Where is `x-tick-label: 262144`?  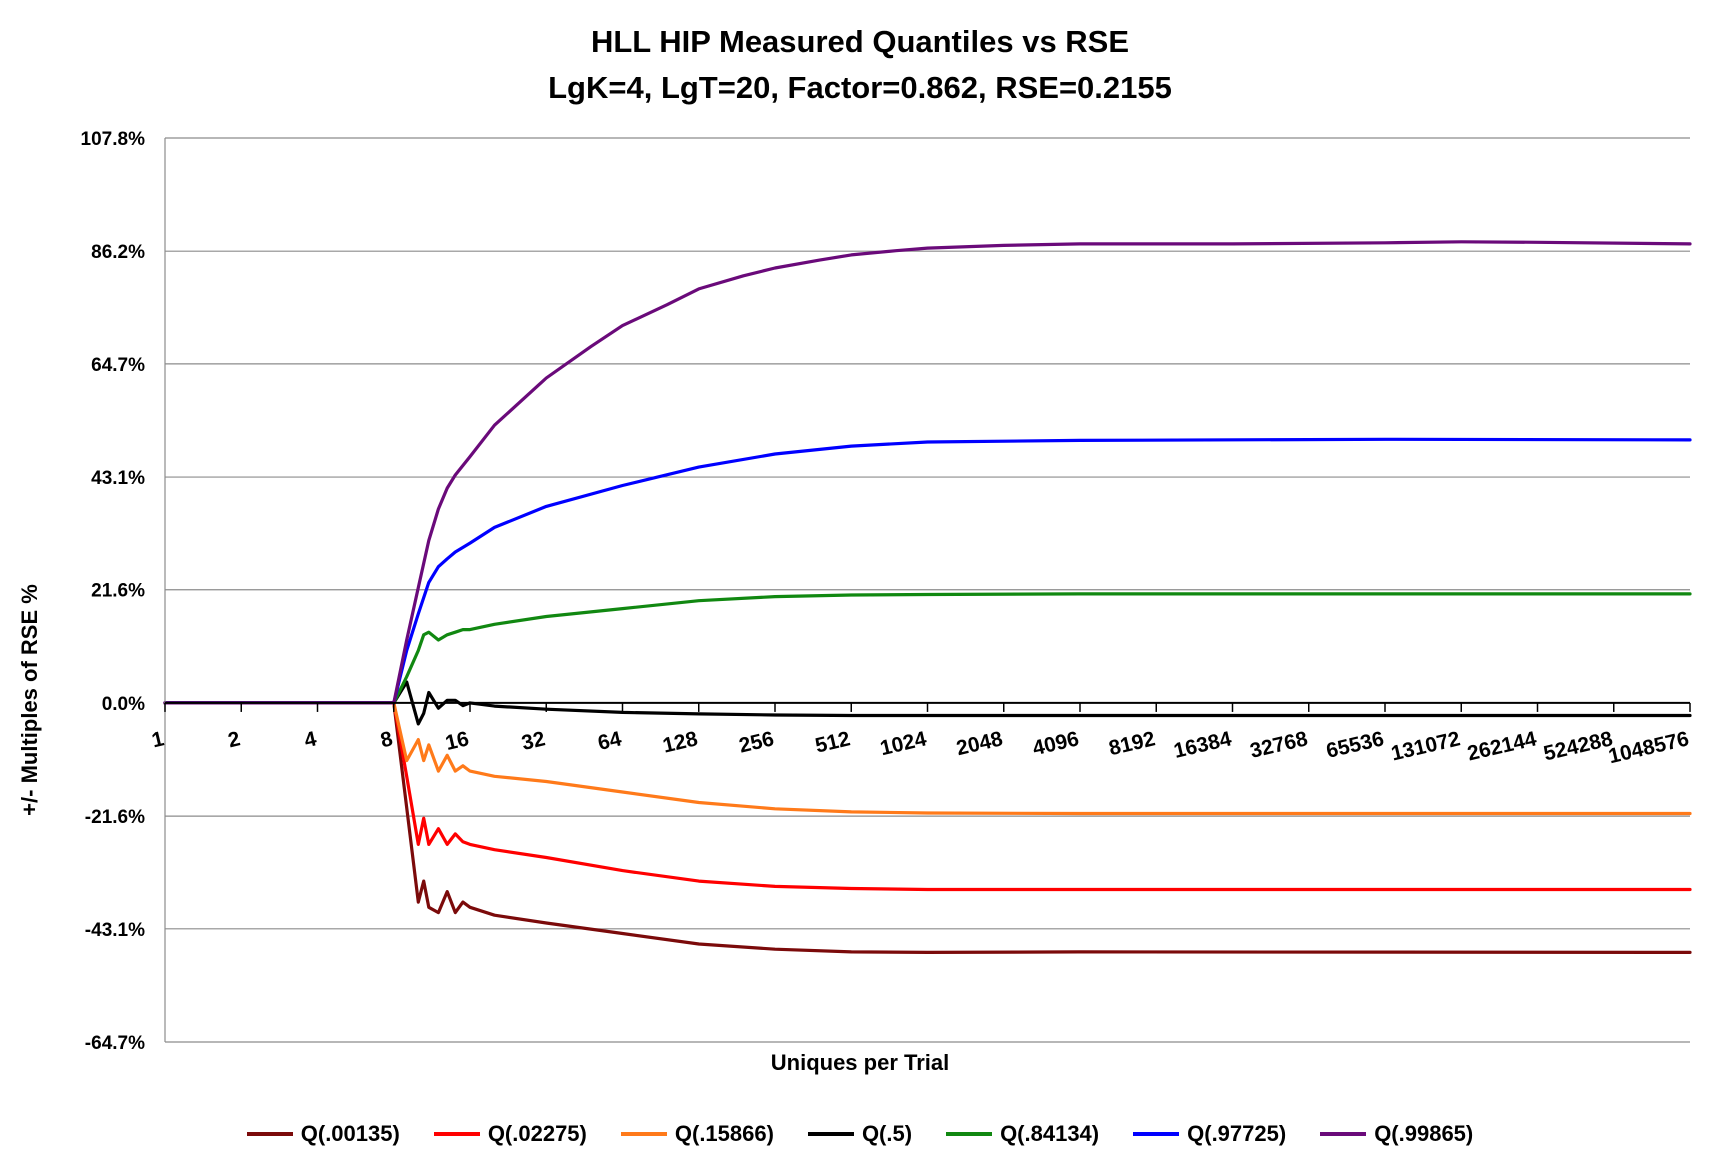
x-tick-label: 262144 is located at coordinates (1502, 746).